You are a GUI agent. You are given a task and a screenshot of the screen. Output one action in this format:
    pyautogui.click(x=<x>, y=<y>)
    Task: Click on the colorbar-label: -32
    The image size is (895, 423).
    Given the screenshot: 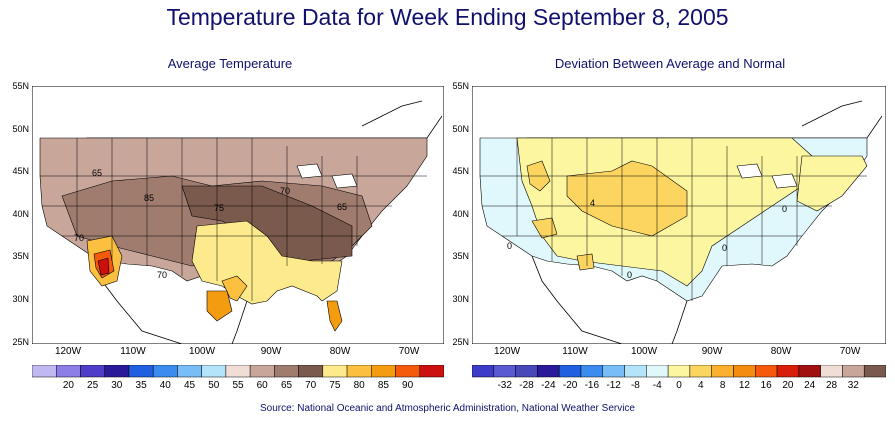 What is the action you would take?
    pyautogui.click(x=504, y=385)
    